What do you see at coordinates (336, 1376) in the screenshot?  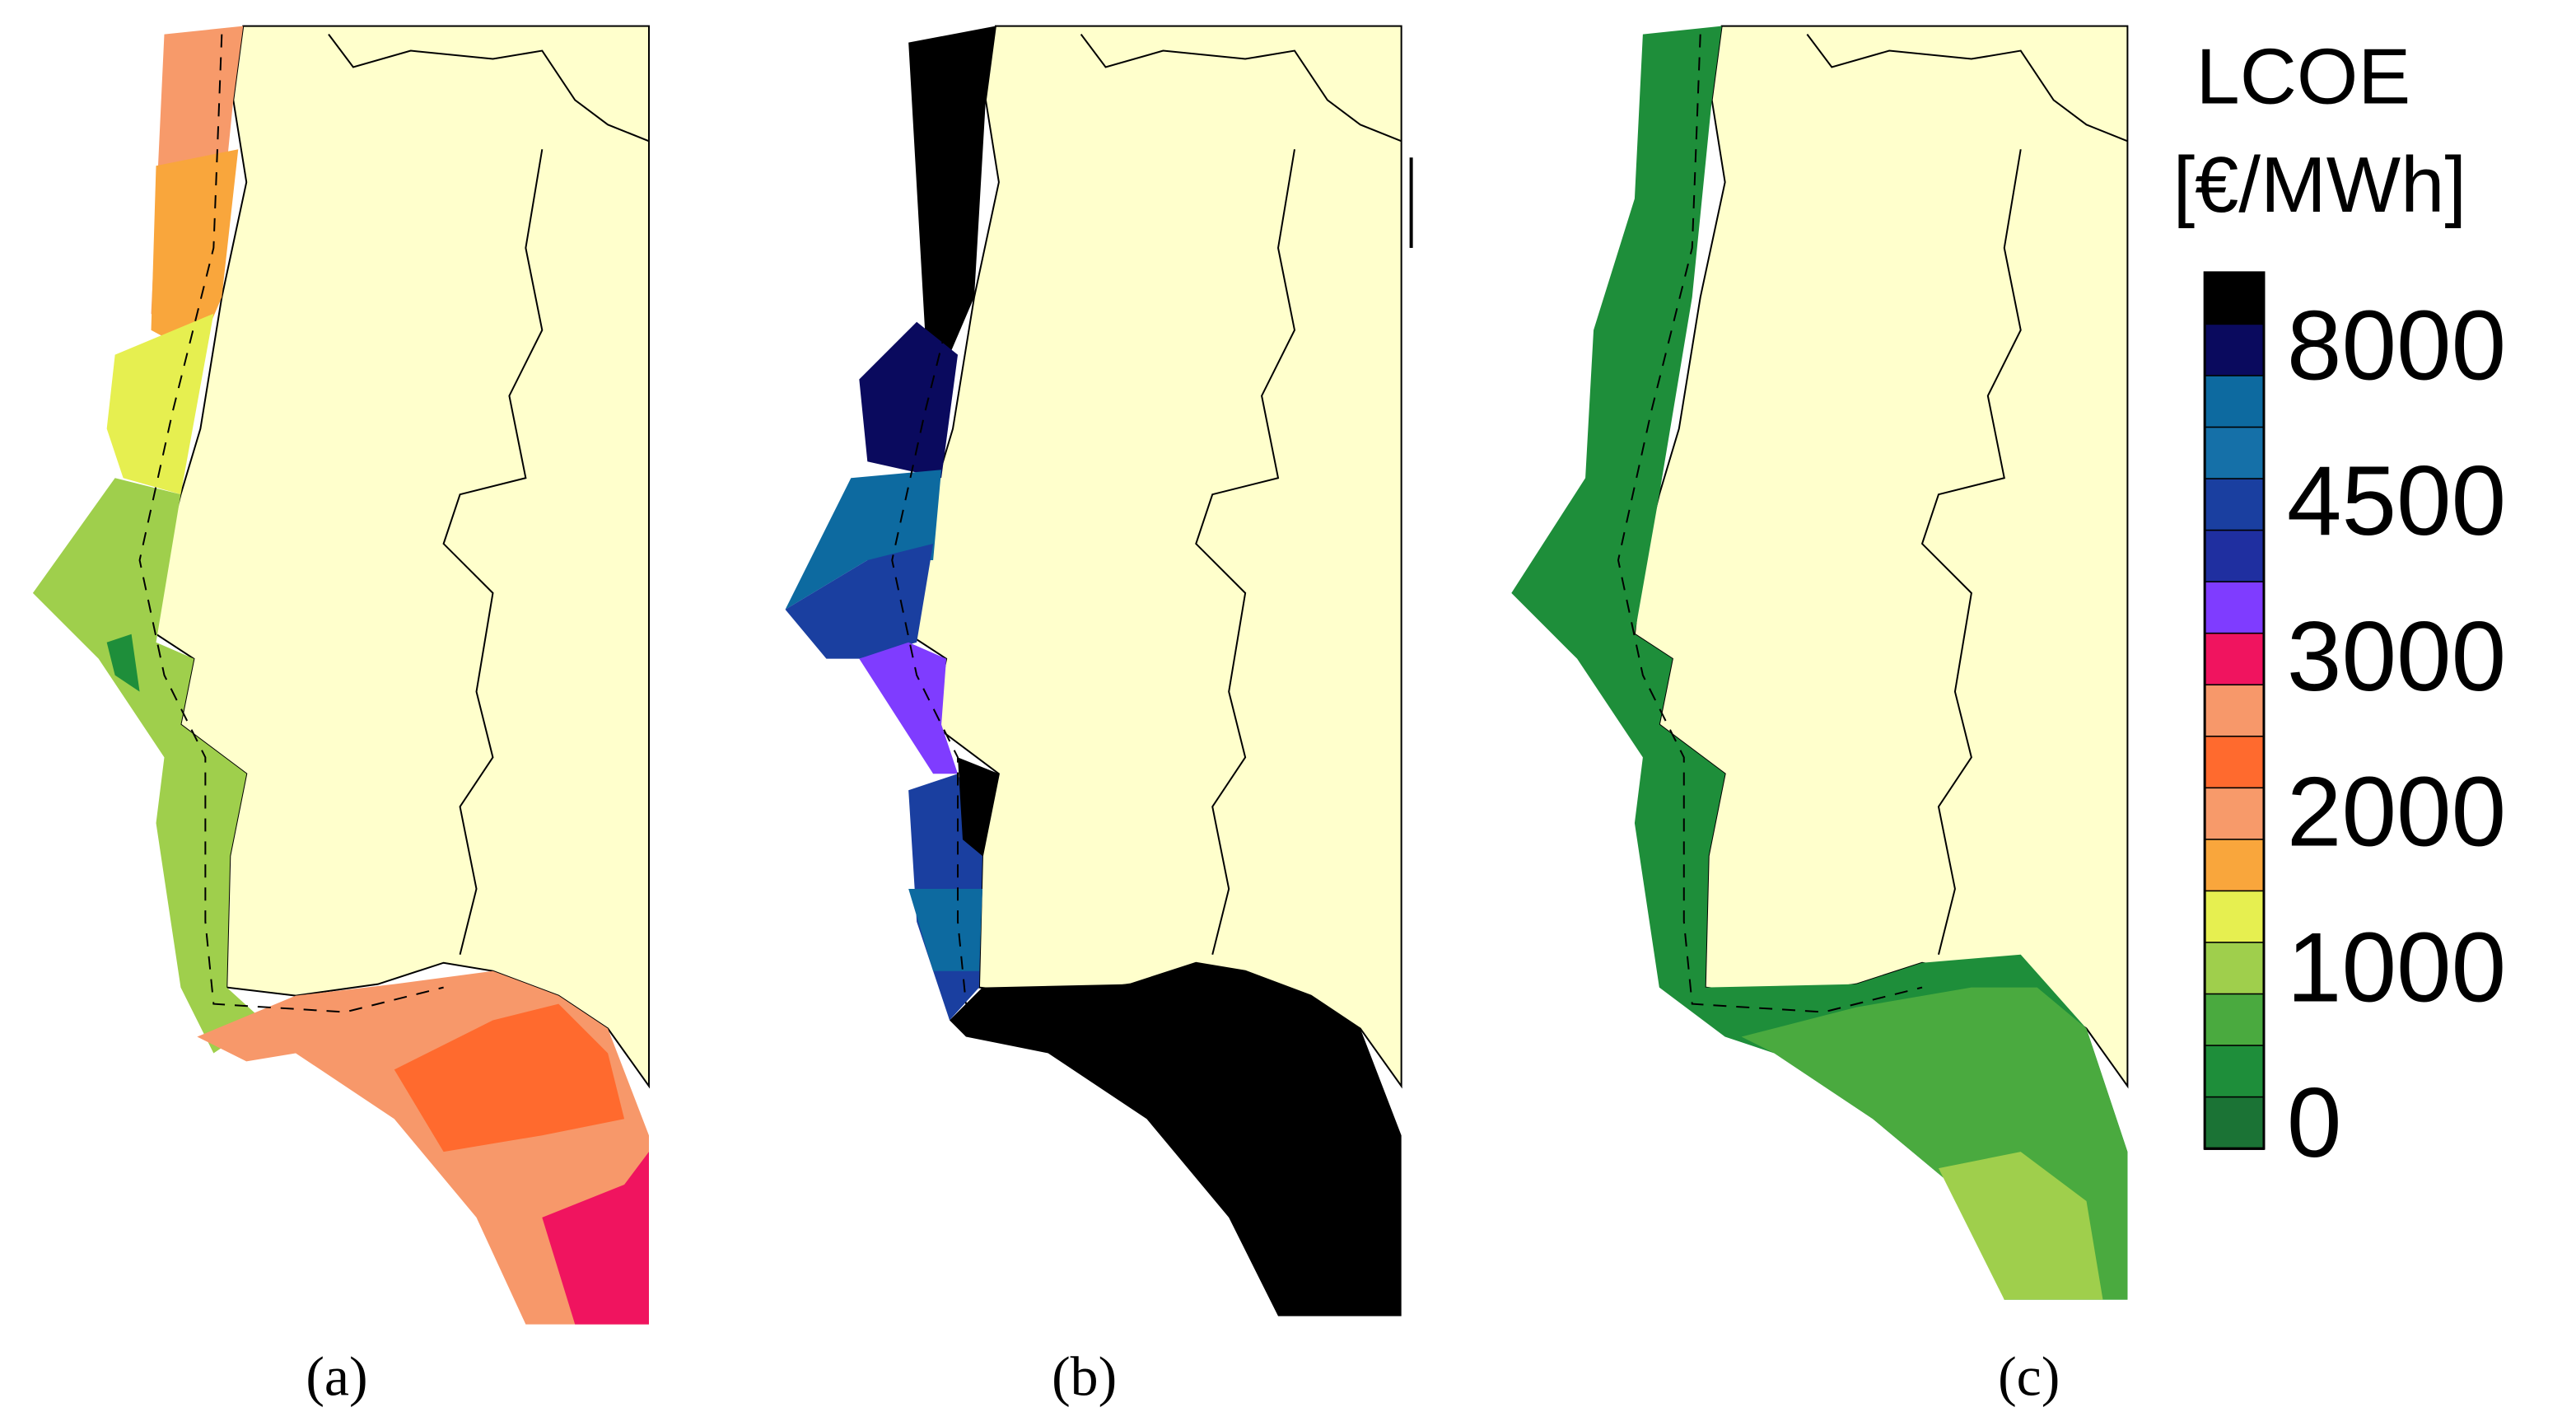 I see `panel-label: (a)` at bounding box center [336, 1376].